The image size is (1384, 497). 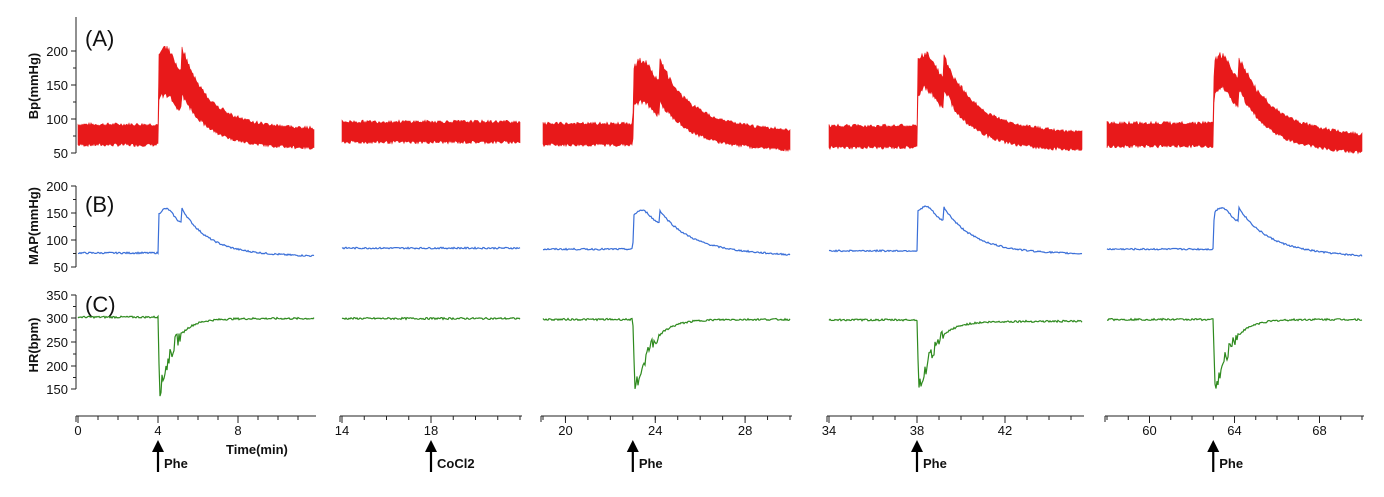 I want to click on x-axes: 0 4 8 14 18 20 24 28 34 38 42 60 64 68, so click(x=719, y=426).